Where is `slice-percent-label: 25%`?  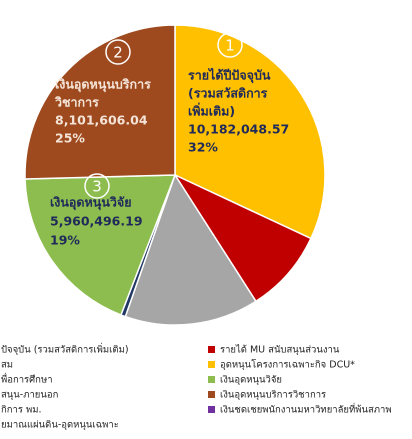 slice-percent-label: 25% is located at coordinates (70, 138).